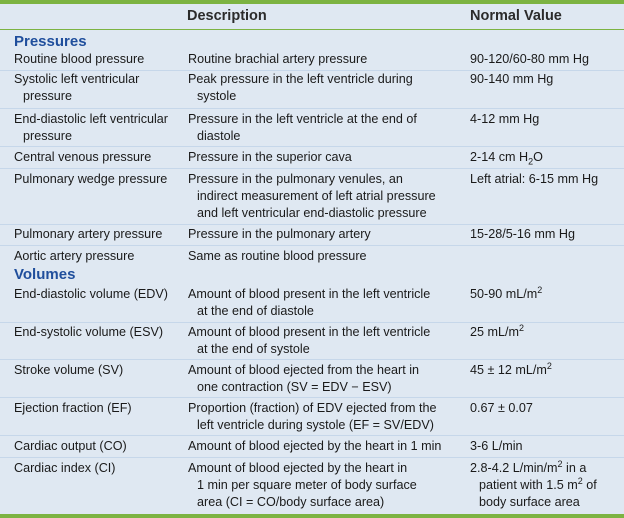  Describe the element at coordinates (227, 16) in the screenshot. I see `header-description: Description` at that location.